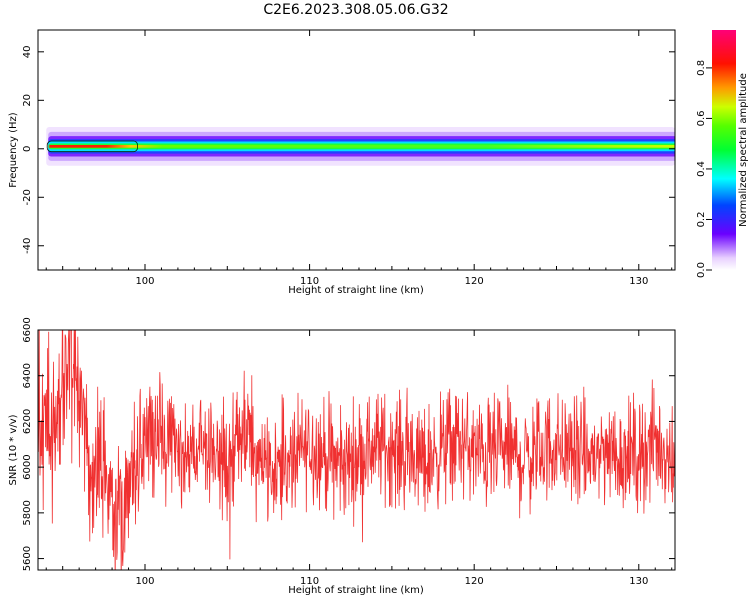  I want to click on snr-x-tick-label: 110, so click(309, 581).